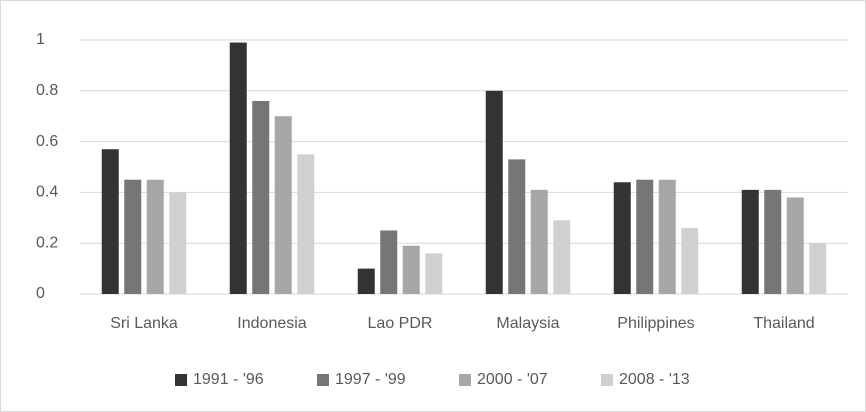 This screenshot has height=412, width=866. I want to click on legend-label: 1991 - '96, so click(228, 379).